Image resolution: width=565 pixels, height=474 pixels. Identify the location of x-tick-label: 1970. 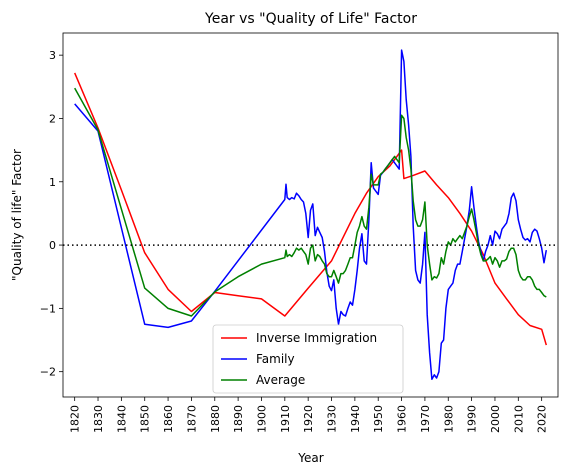
(425, 419).